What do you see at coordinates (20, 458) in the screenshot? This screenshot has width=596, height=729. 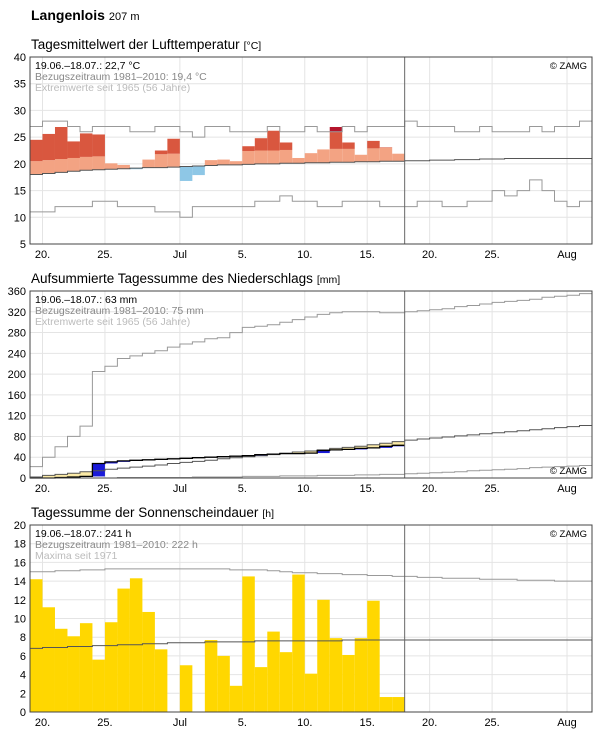 I see `precipitation-y-tick-label: 40` at bounding box center [20, 458].